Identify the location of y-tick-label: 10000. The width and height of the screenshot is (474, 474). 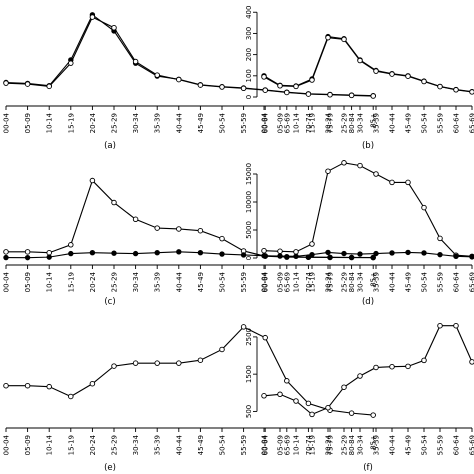
(249, 202).